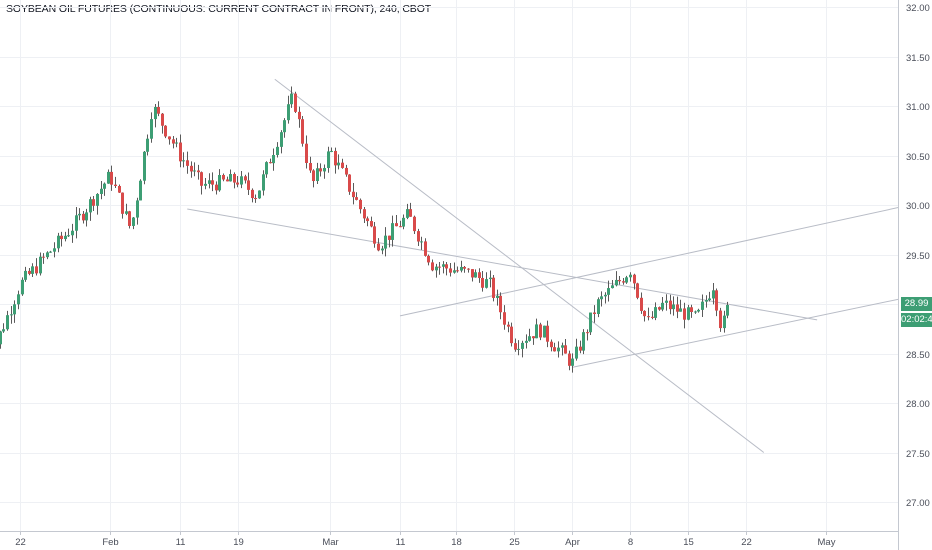 This screenshot has width=932, height=550. Describe the element at coordinates (918, 107) in the screenshot. I see `y-tick-label: 31.00` at that location.